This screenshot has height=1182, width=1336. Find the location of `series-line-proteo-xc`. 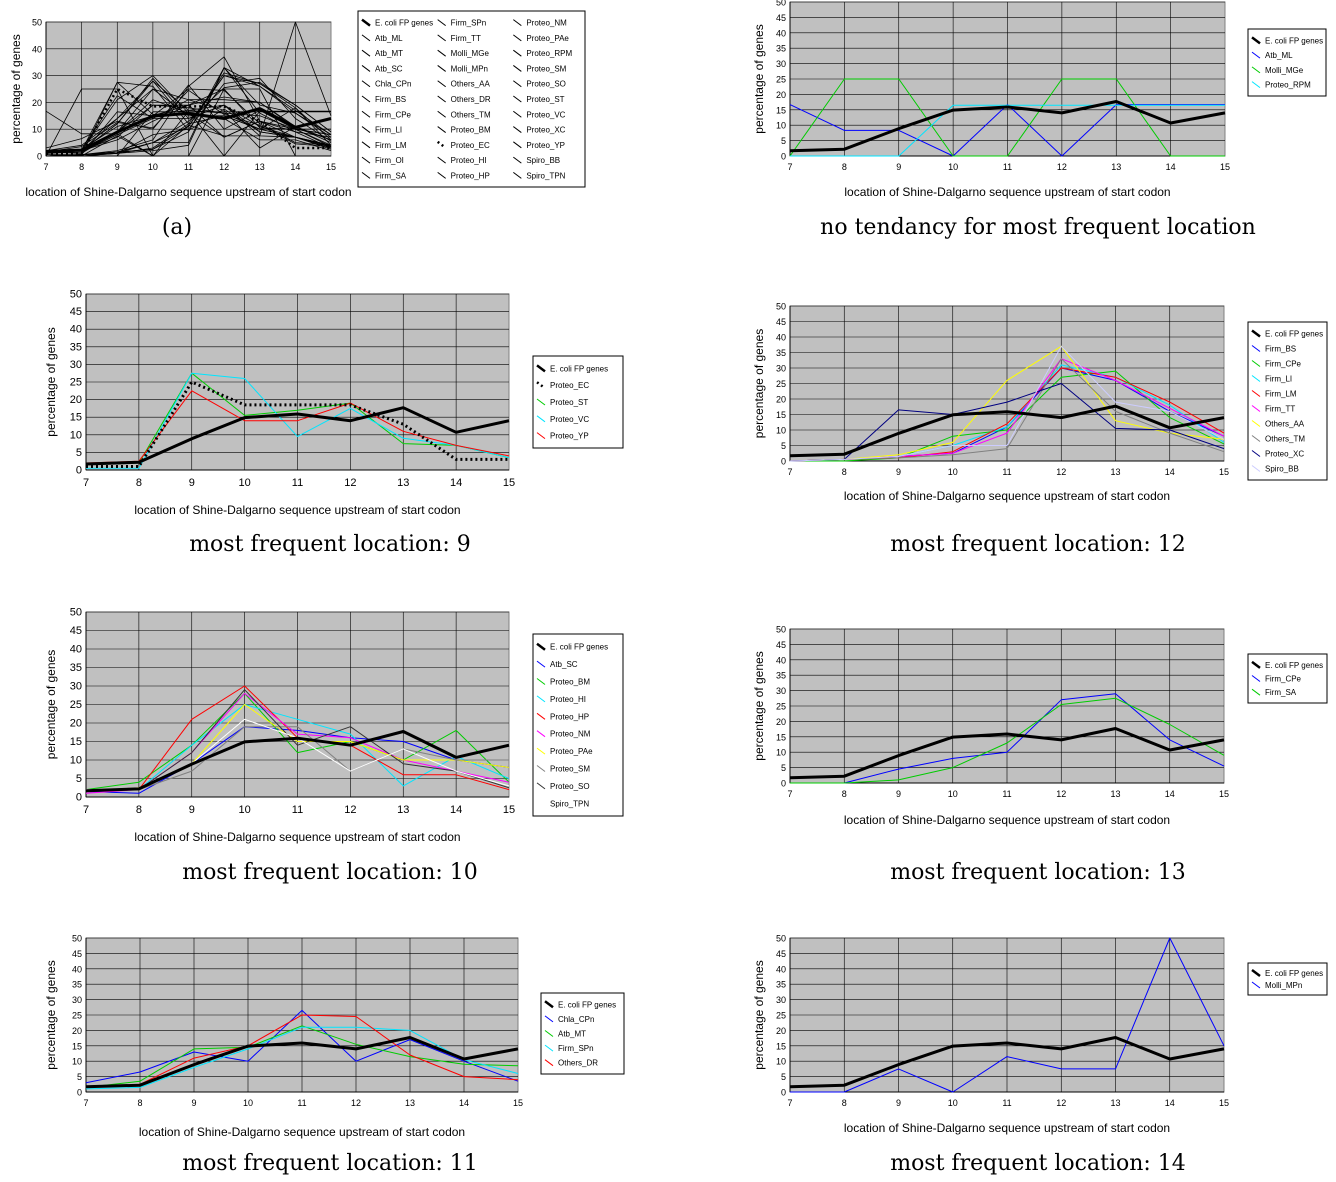

series-line-proteo-xc is located at coordinates (1007, 422).